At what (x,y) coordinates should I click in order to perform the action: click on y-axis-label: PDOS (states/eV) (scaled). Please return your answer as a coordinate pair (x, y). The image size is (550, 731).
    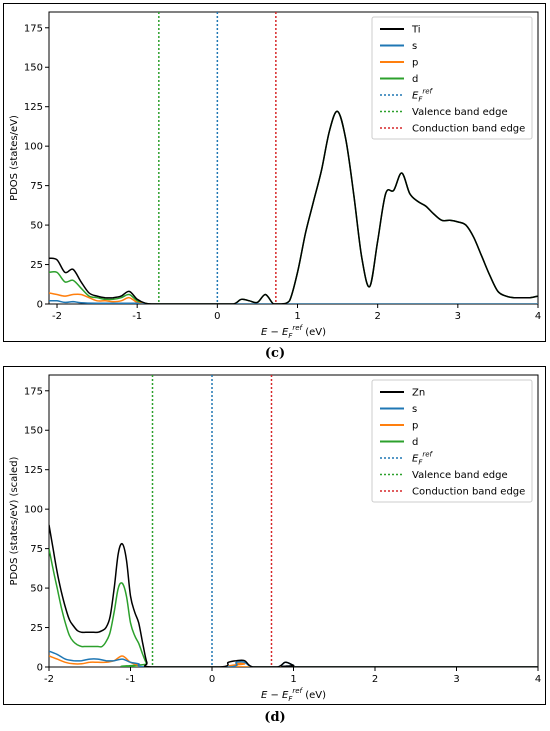
    Looking at the image, I should click on (14, 520).